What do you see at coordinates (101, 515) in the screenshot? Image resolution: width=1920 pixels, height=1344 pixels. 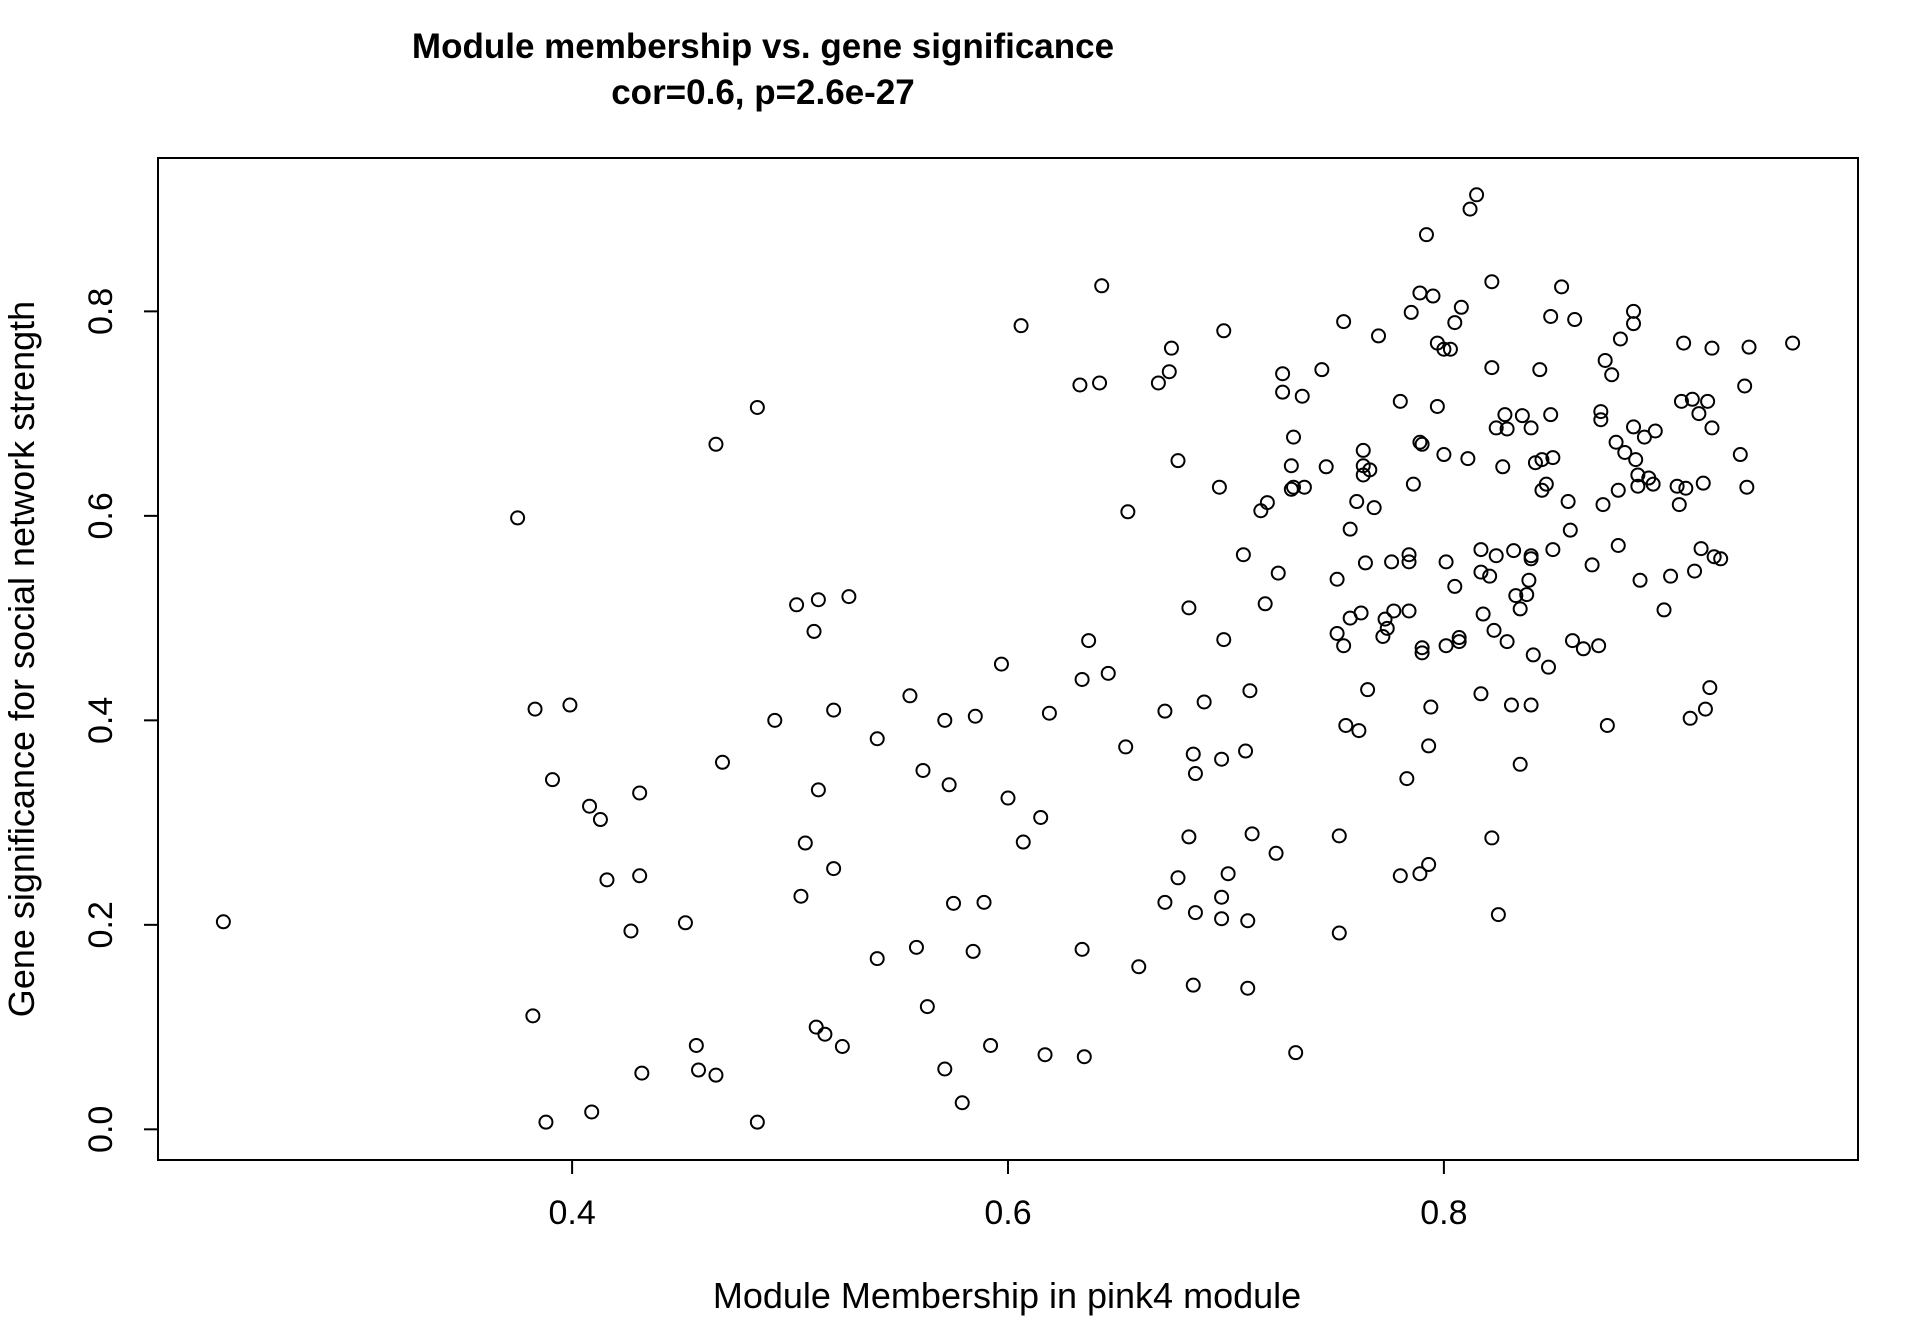 I see `y-tick-label: 0.6` at bounding box center [101, 515].